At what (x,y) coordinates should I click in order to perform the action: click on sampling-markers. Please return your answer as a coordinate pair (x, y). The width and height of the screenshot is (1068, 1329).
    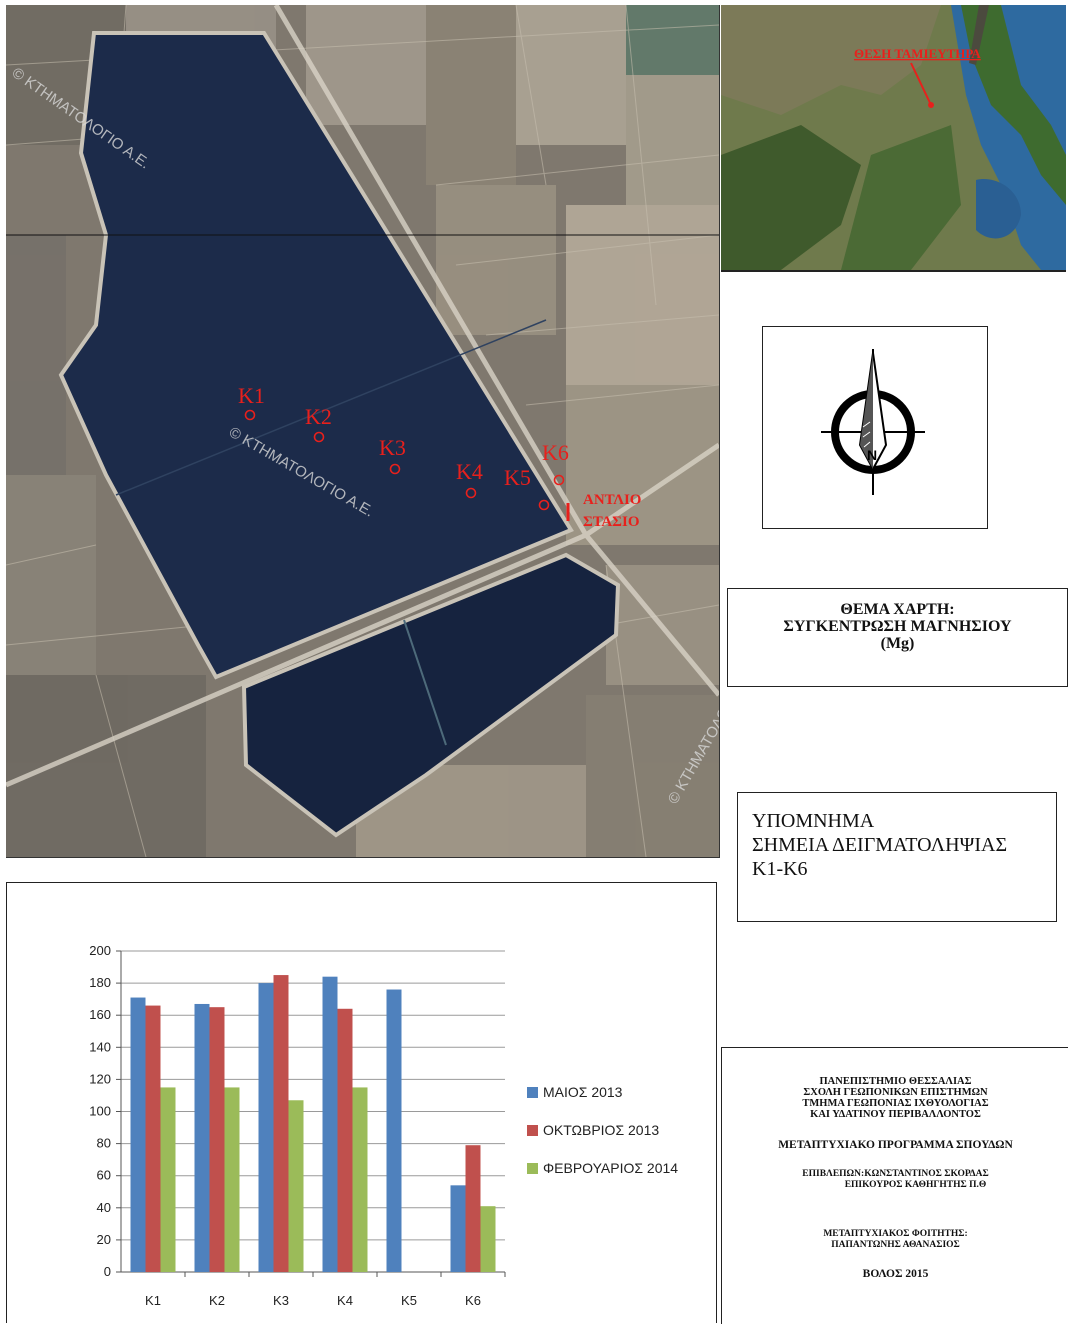
    Looking at the image, I should click on (404, 460).